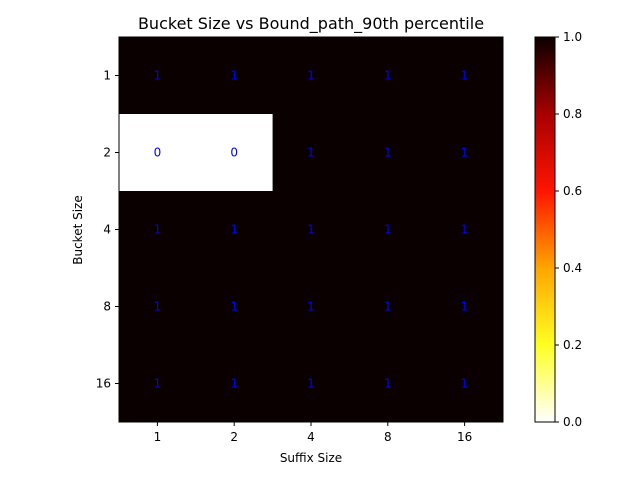 Image resolution: width=640 pixels, height=480 pixels. What do you see at coordinates (572, 191) in the screenshot?
I see `colorbar-tick-label: 0.6` at bounding box center [572, 191].